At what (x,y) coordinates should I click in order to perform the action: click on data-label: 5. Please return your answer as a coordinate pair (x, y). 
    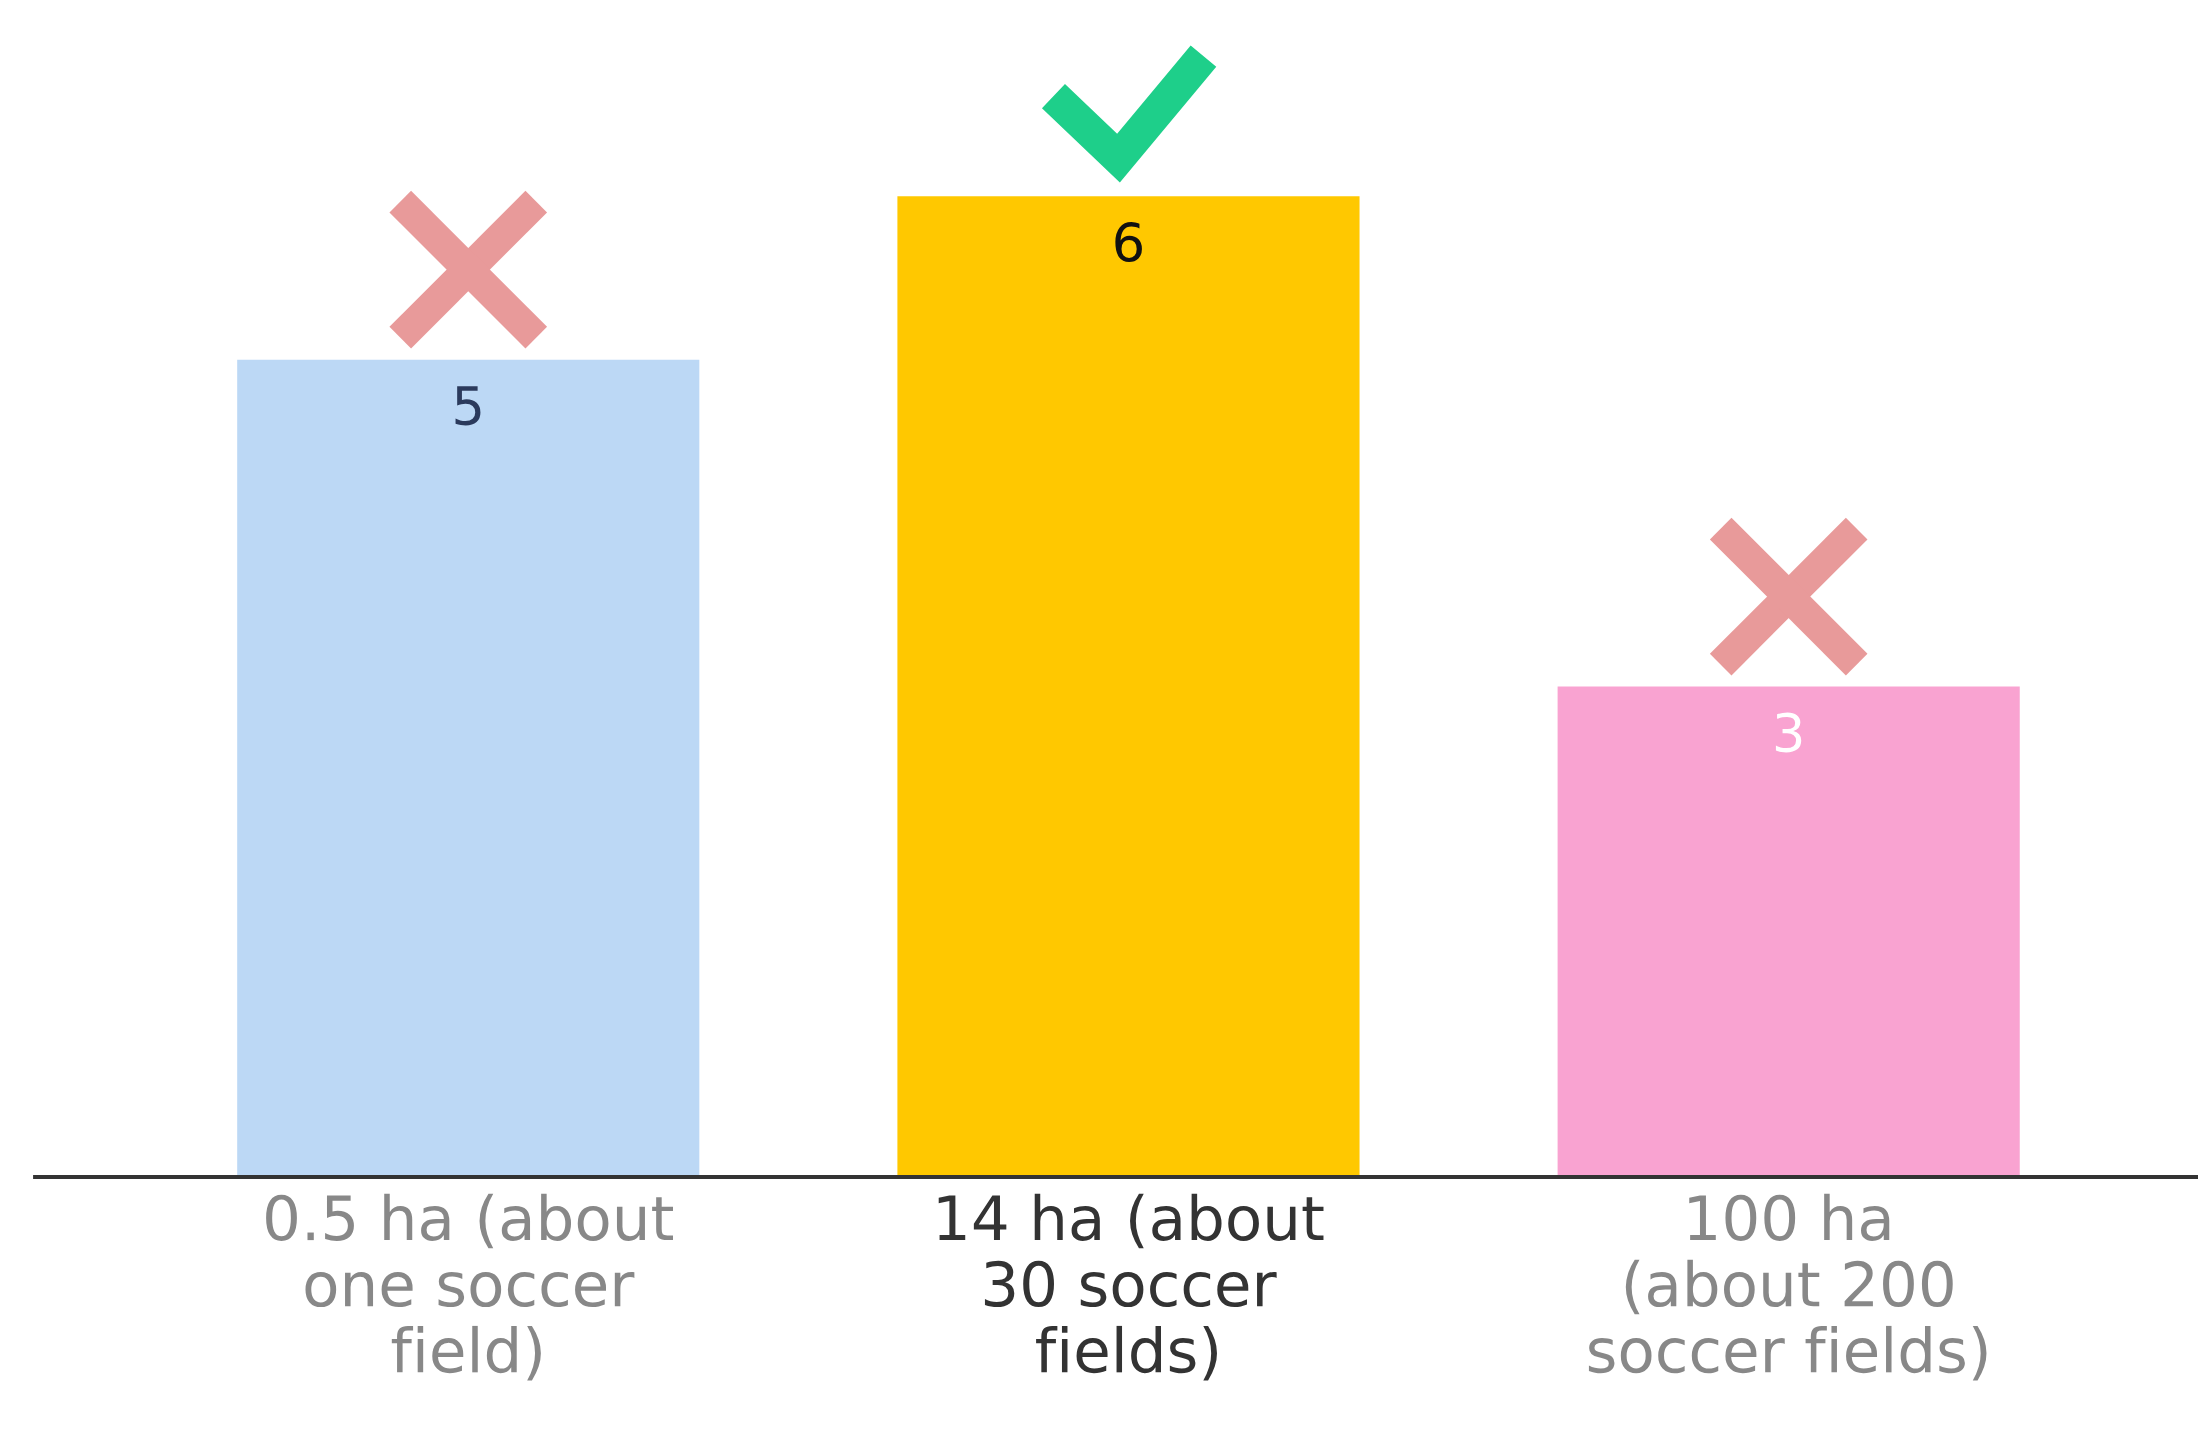
    Looking at the image, I should click on (468, 406).